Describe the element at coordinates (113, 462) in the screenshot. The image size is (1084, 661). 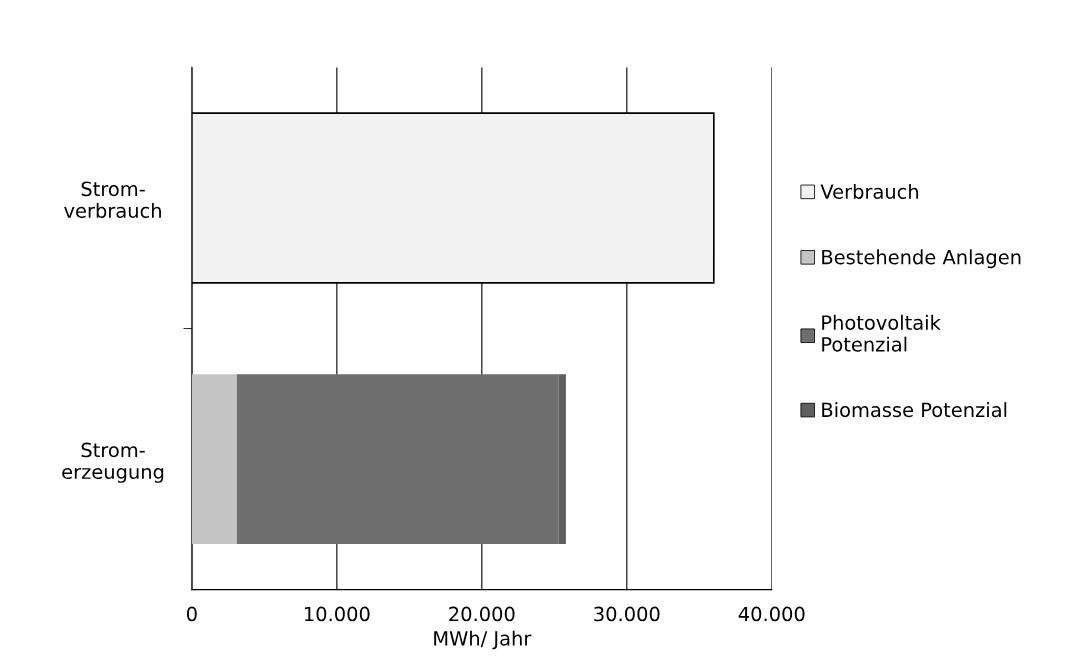
I see `y-tick-label: Strom- erzeugung` at that location.